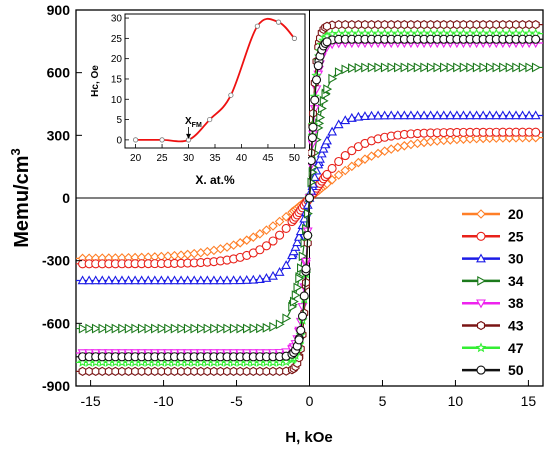 Image resolution: width=550 pixels, height=455 pixels. What do you see at coordinates (516, 236) in the screenshot?
I see `legend-label: 25` at bounding box center [516, 236].